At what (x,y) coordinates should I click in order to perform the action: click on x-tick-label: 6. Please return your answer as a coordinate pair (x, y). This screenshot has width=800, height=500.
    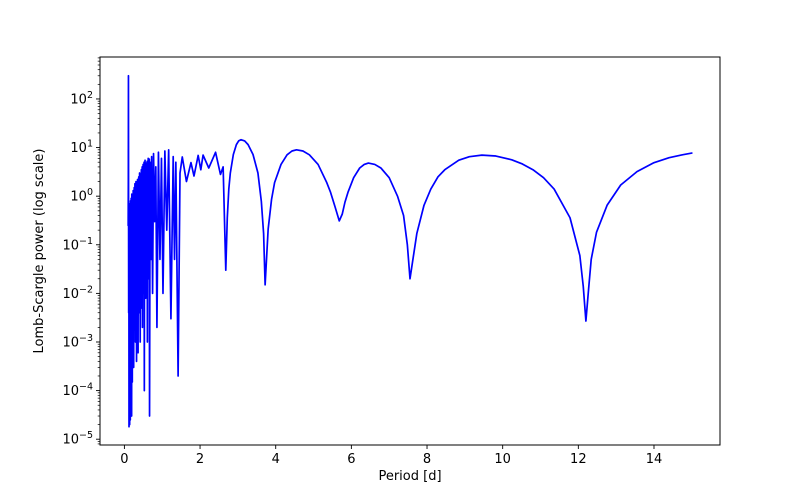
    Looking at the image, I should click on (351, 459).